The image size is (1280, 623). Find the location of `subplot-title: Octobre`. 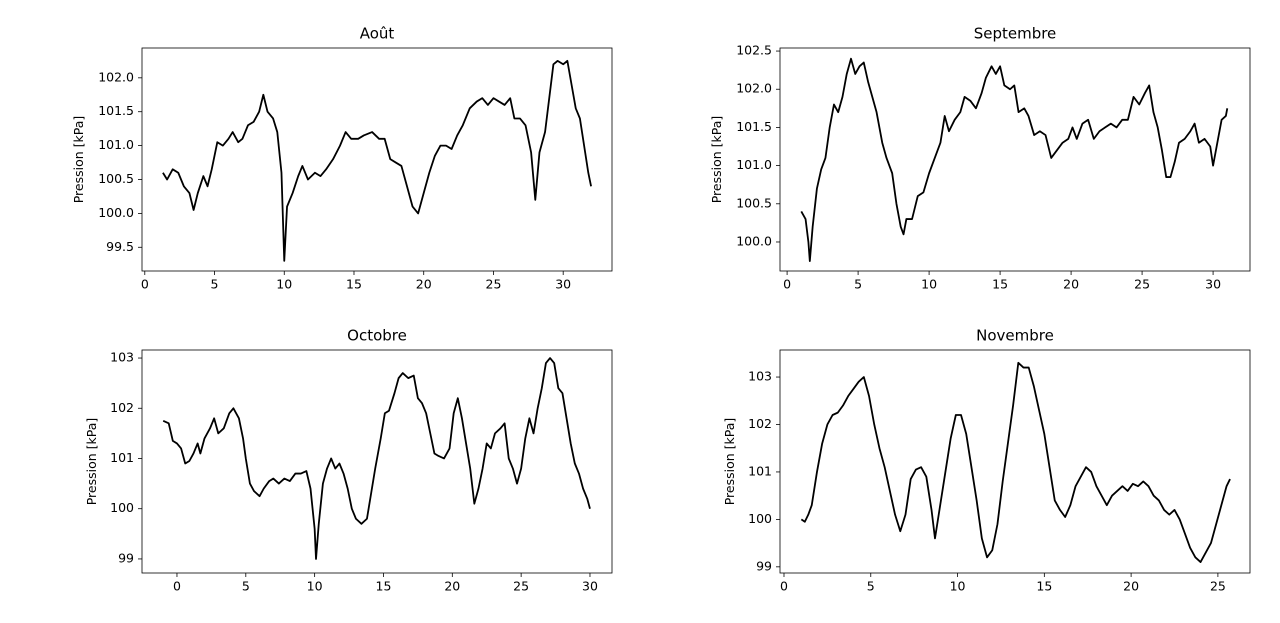

subplot-title: Octobre is located at coordinates (377, 336).